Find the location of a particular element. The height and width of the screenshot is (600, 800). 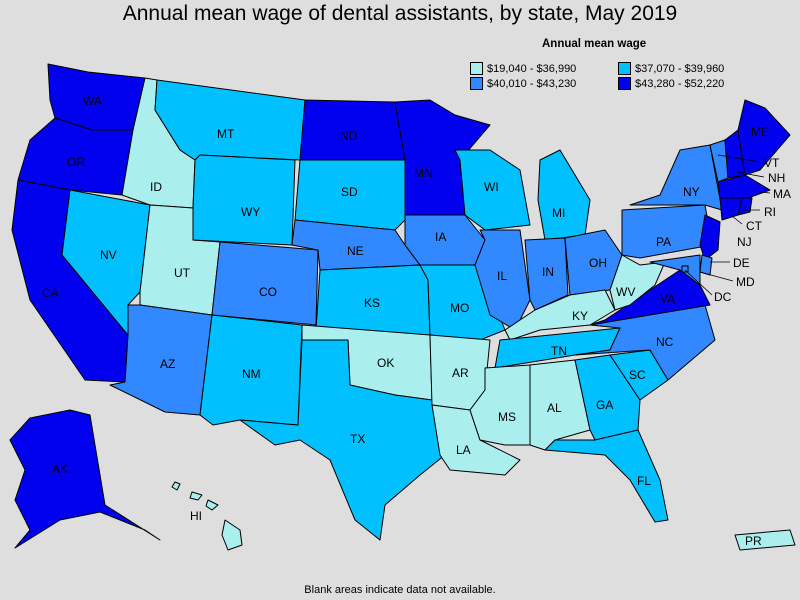

label-nh: NH is located at coordinates (776, 178).